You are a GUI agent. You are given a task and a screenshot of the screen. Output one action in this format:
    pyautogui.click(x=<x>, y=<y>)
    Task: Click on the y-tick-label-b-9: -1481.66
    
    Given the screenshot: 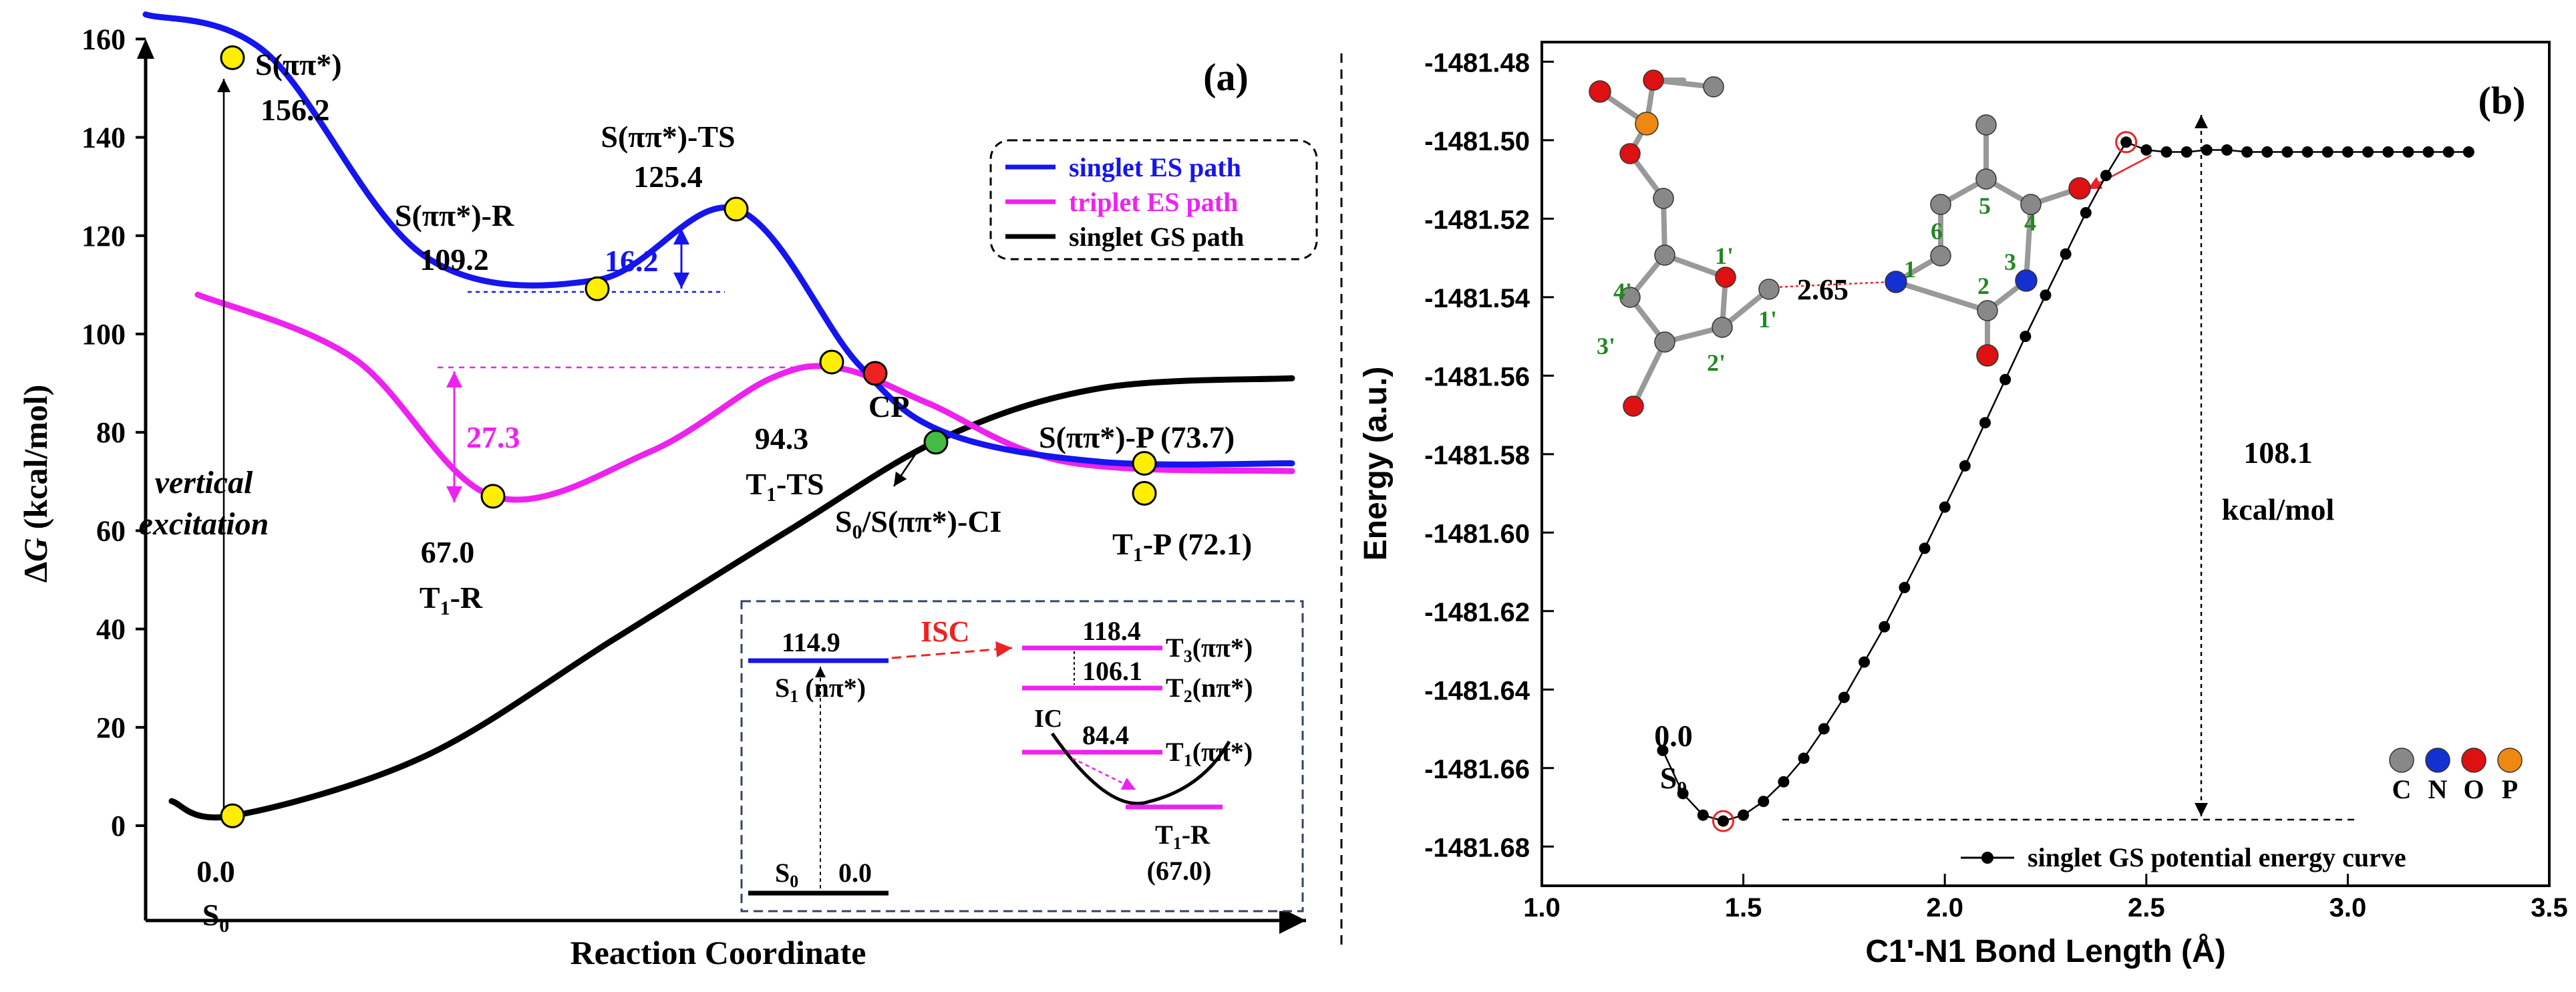 What is the action you would take?
    pyautogui.click(x=1477, y=769)
    